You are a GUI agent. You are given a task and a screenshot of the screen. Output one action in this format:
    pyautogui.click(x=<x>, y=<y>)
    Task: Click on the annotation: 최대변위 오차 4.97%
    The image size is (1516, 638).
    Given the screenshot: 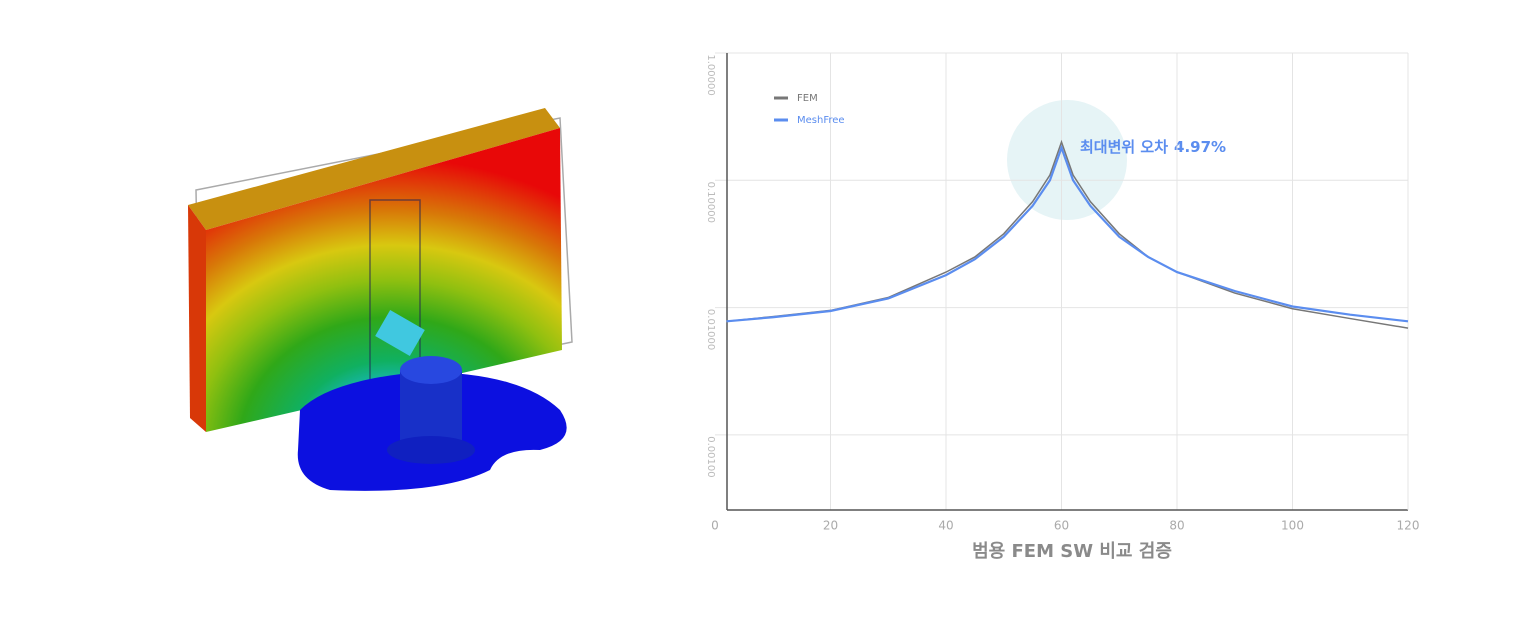 What is the action you would take?
    pyautogui.click(x=1153, y=147)
    